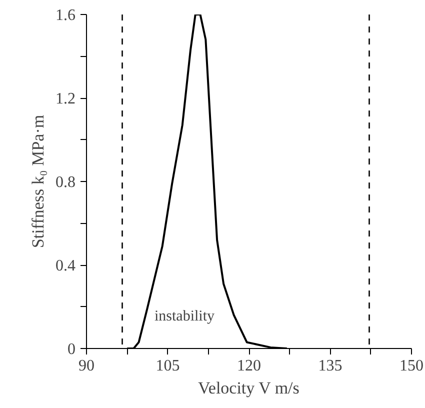 This screenshot has width=425, height=408. I want to click on y-tick-label: 0.8, so click(66, 182).